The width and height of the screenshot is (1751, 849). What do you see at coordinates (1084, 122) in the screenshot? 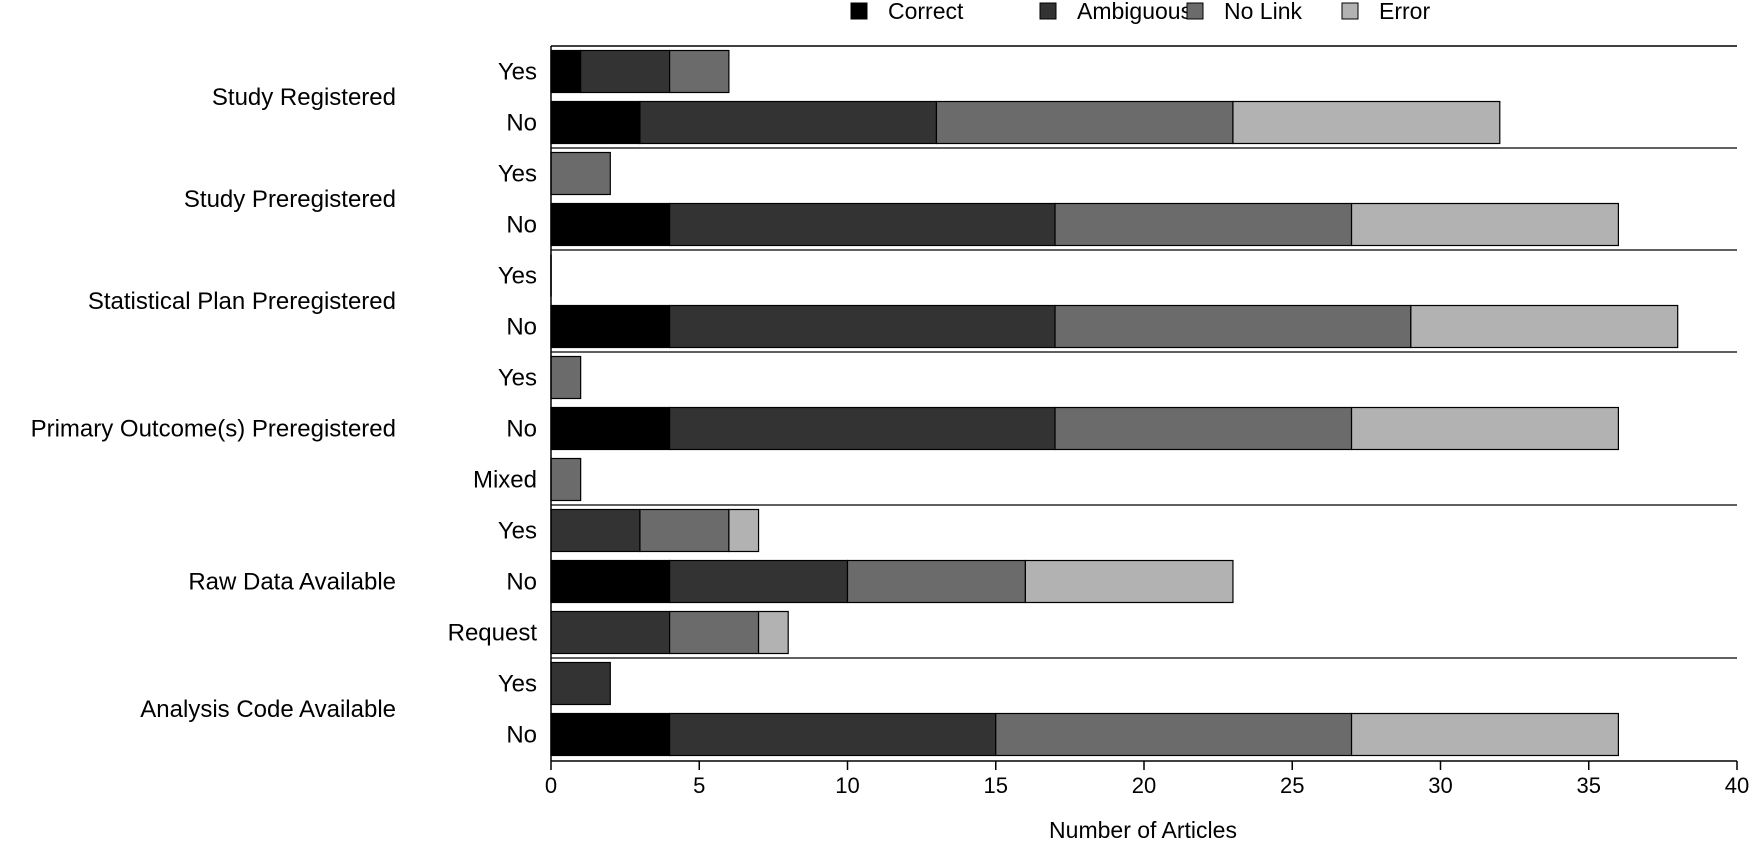
I see `bar-study-registered-no-no-link` at bounding box center [1084, 122].